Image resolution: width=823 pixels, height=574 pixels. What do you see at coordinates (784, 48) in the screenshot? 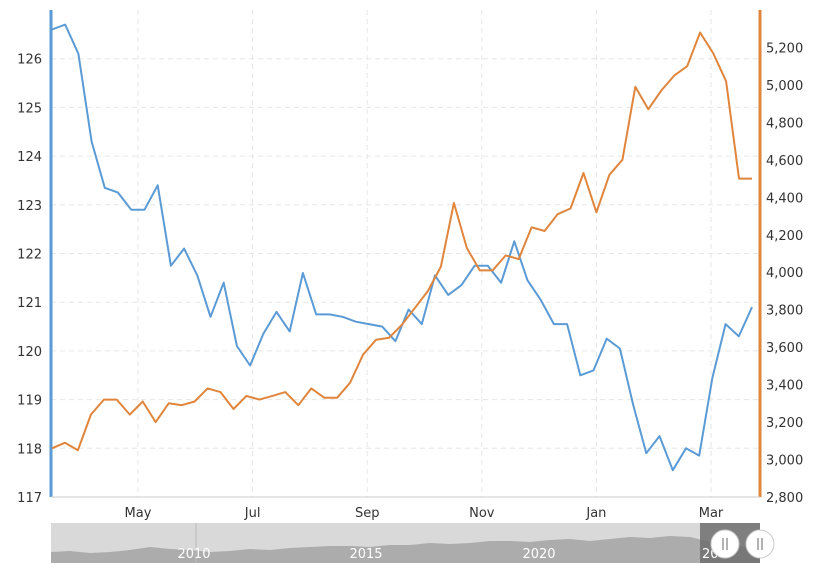
I see `right-y-tick-label: 5,200` at bounding box center [784, 48].